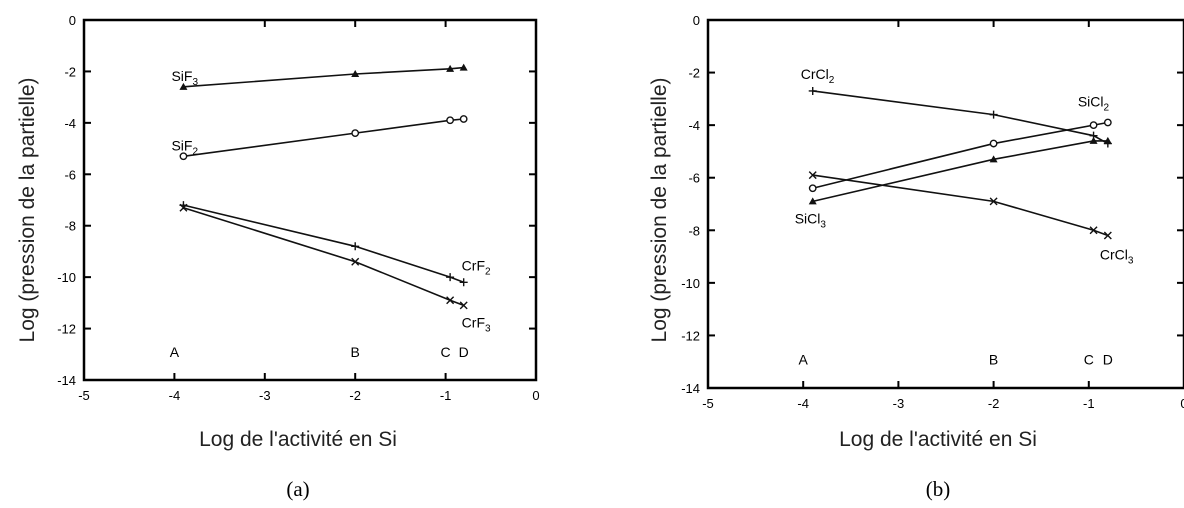 Image resolution: width=1184 pixels, height=508 pixels. I want to click on chart-b-xtick-label: -1, so click(1089, 403).